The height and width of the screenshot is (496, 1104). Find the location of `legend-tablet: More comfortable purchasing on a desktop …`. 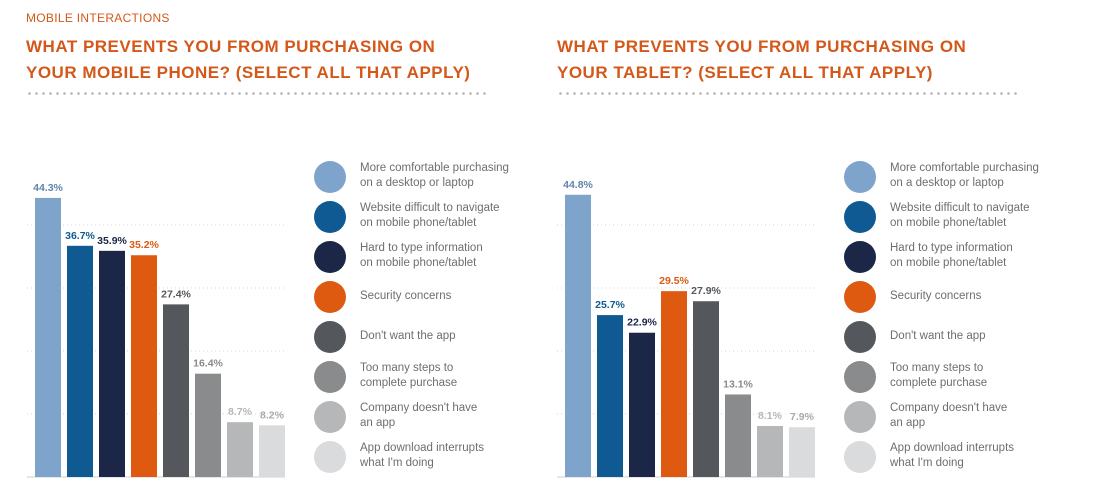

legend-tablet: More comfortable purchasing on a desktop … is located at coordinates (964, 320).